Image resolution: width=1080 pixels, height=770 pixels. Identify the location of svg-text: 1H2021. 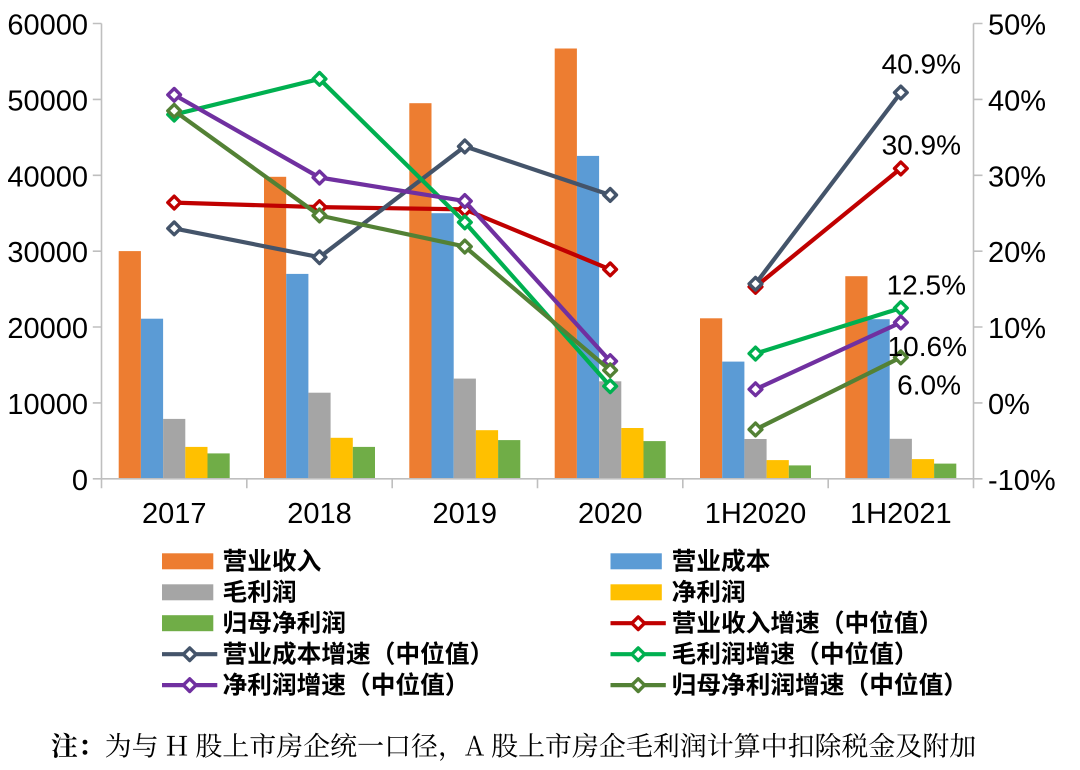
(901, 514).